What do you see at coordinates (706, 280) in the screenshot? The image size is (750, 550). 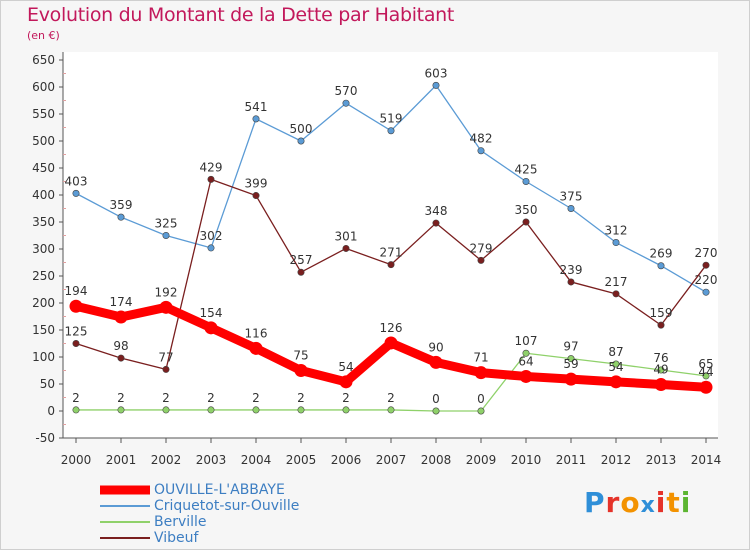 I see `data-label: 220` at bounding box center [706, 280].